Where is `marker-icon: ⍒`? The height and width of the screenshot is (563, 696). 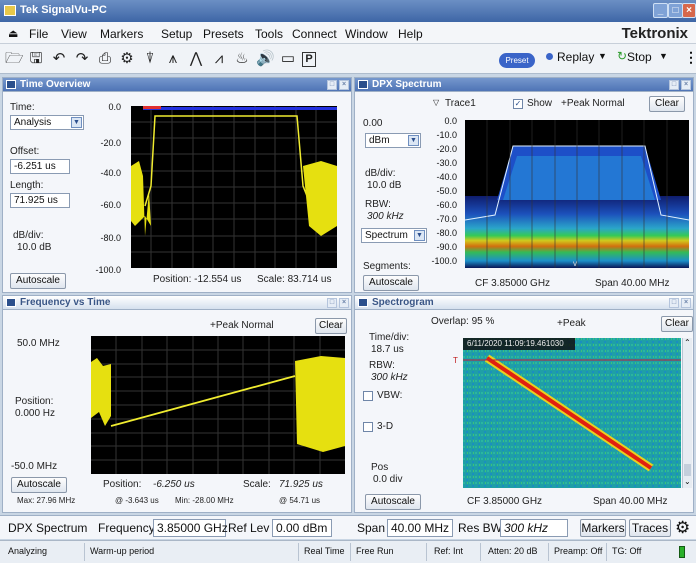 marker-icon: ⍒ is located at coordinates (150, 58).